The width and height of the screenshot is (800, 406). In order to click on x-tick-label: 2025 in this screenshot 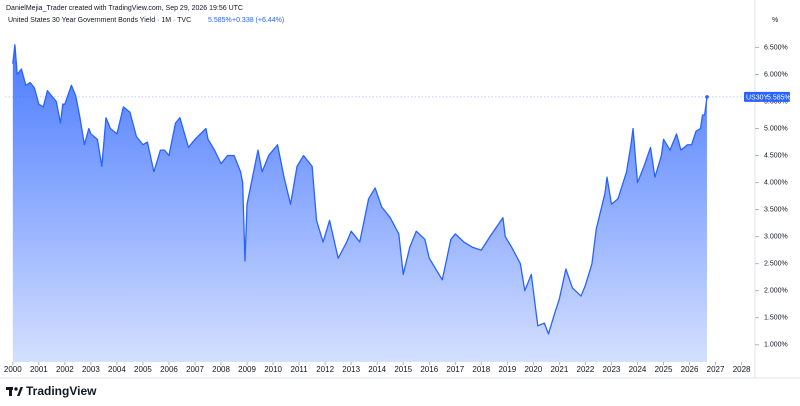, I will do `click(664, 369)`.